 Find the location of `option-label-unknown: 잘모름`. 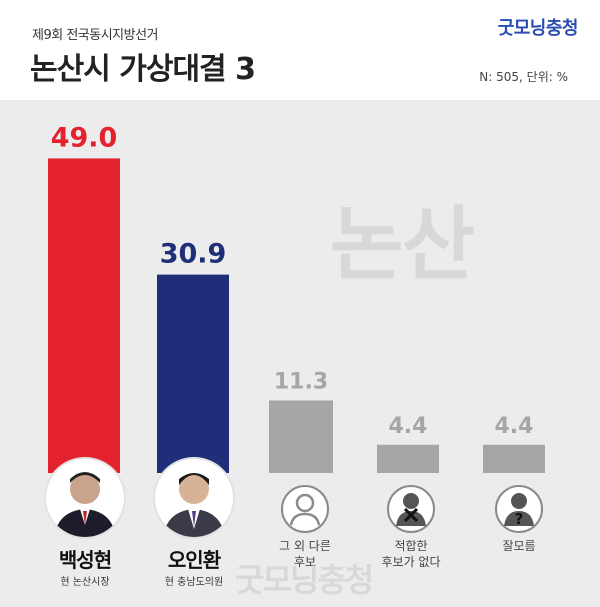

option-label-unknown: 잘모름 is located at coordinates (519, 546).